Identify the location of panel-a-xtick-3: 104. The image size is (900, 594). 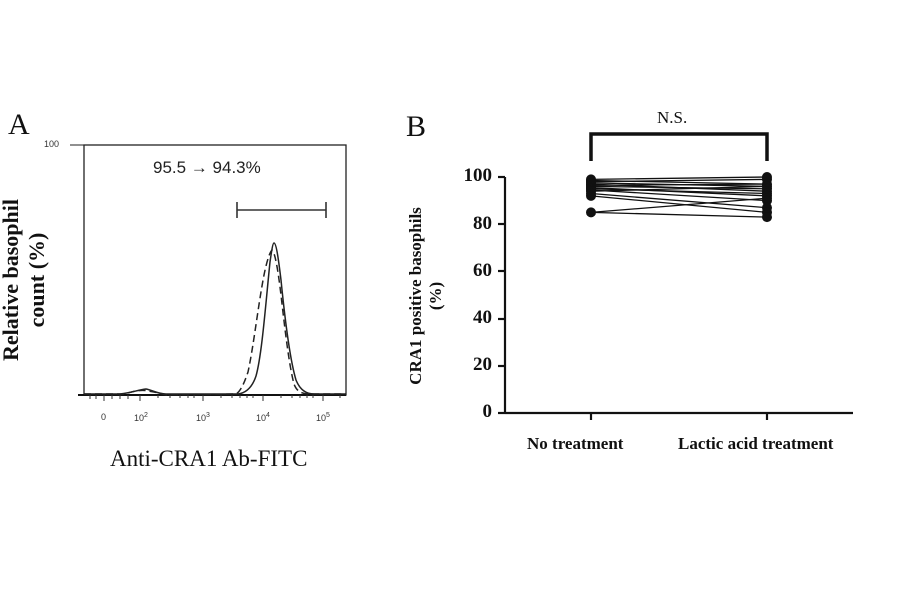
(263, 417).